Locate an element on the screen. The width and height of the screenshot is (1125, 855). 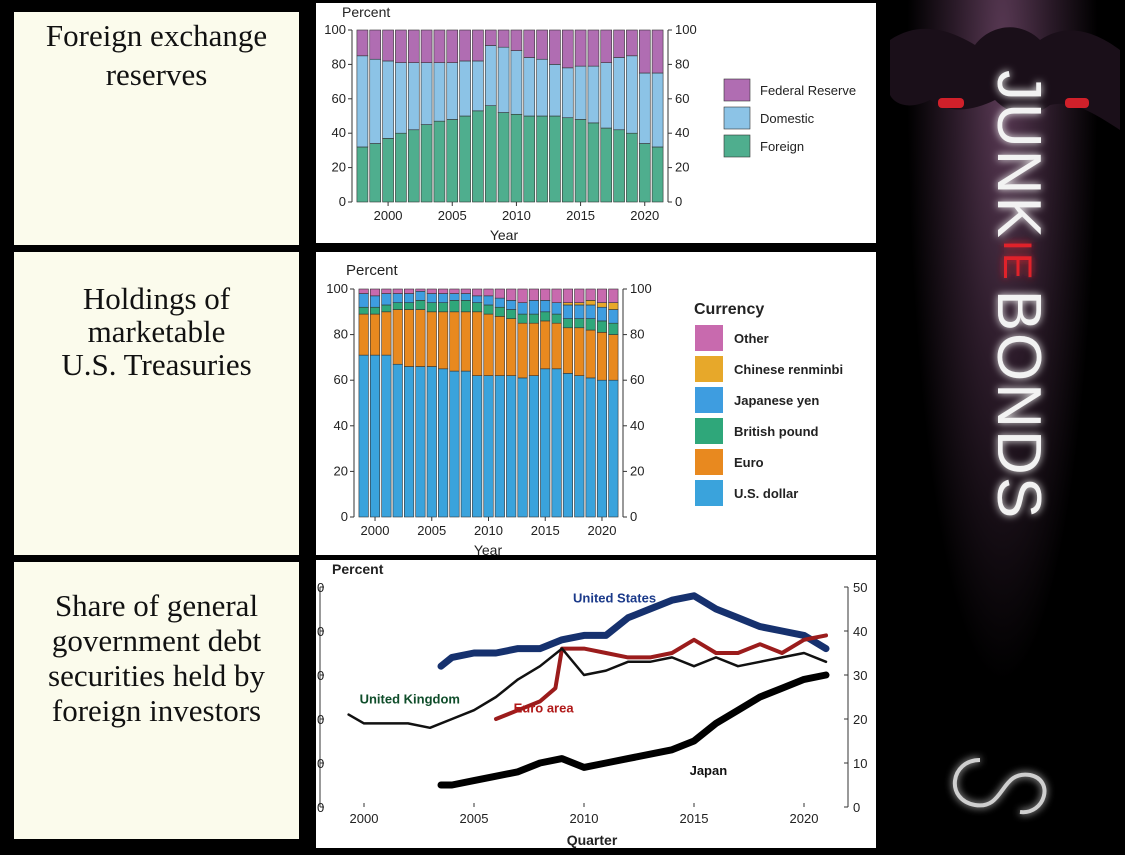
series-label: Euro area is located at coordinates (544, 707).